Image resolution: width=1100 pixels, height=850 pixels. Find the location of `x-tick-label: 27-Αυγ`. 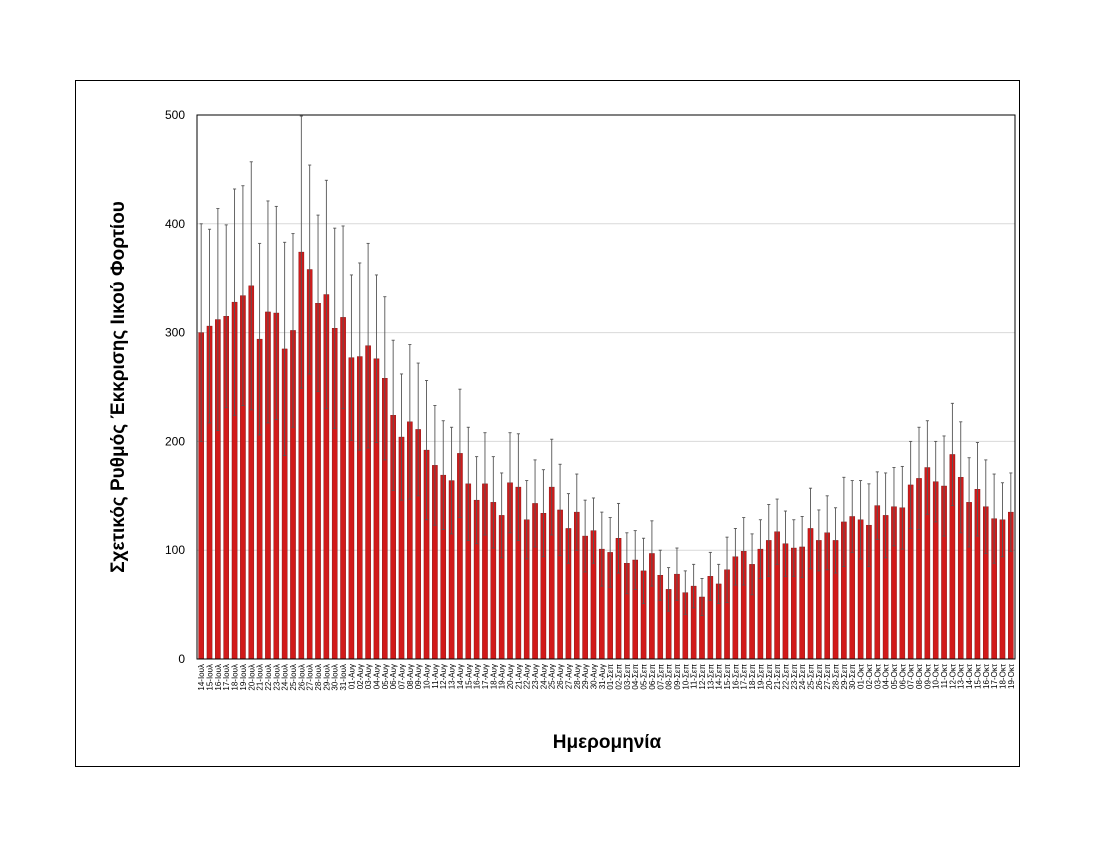

x-tick-label: 27-Αυγ is located at coordinates (568, 676).